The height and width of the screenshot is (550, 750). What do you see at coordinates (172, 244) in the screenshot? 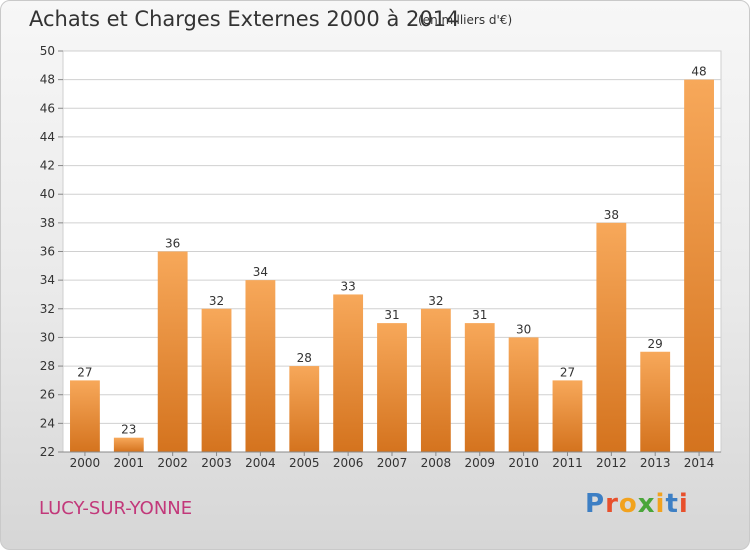
I see `data-label: 36` at bounding box center [172, 244].